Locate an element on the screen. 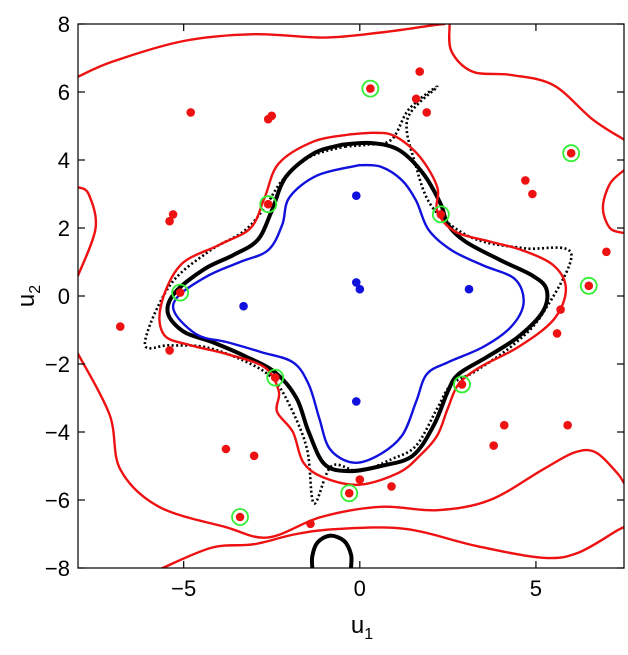 This screenshot has width=628, height=655. x-tick-label-2: 5 is located at coordinates (536, 588).